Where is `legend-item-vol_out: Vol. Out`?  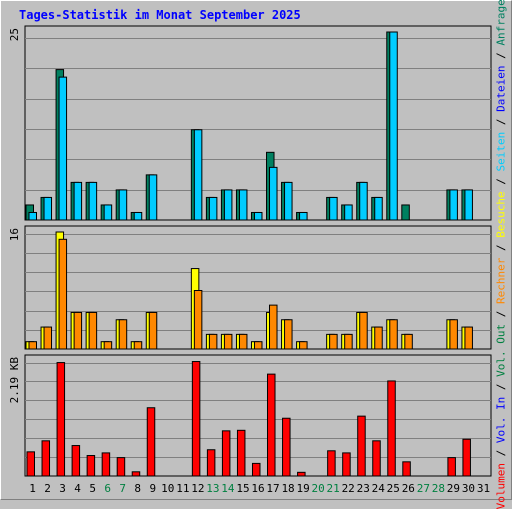 legend-item-vol_out: Vol. Out is located at coordinates (501, 350).